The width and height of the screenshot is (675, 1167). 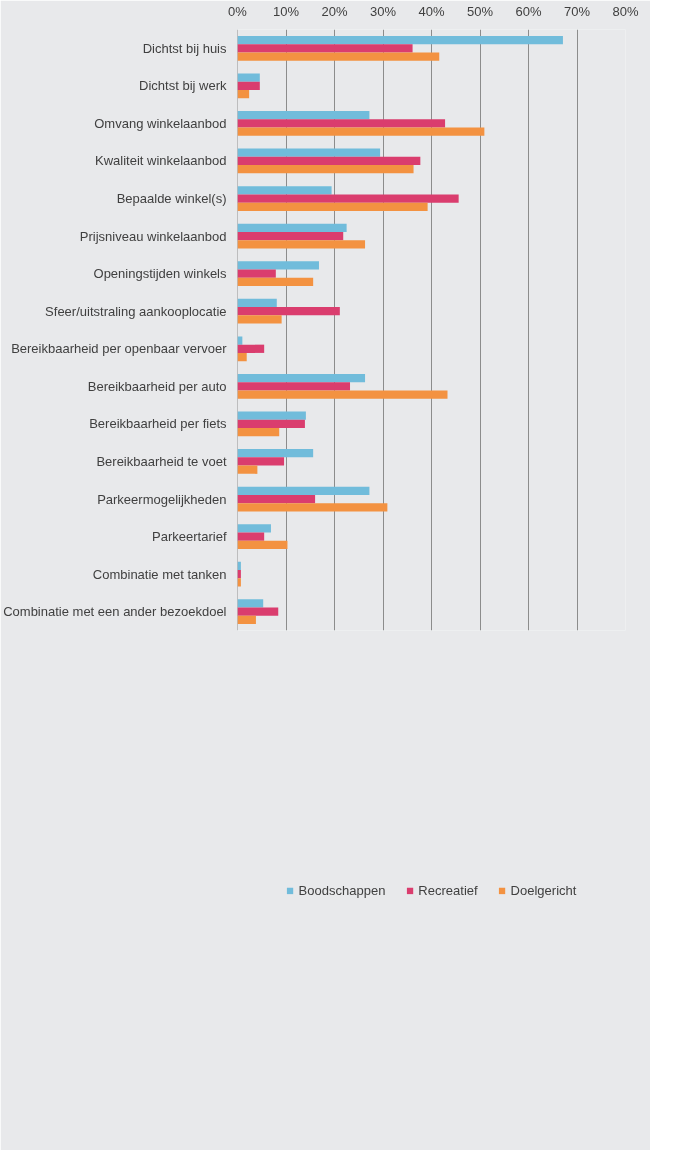 I want to click on y-tick-label: Parkeertarief, so click(x=189, y=537).